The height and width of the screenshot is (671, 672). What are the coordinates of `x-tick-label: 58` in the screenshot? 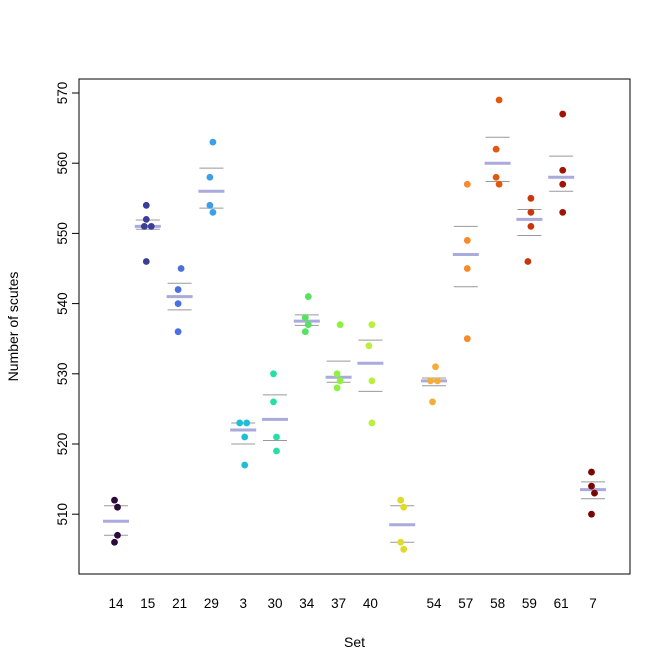 It's located at (497, 603).